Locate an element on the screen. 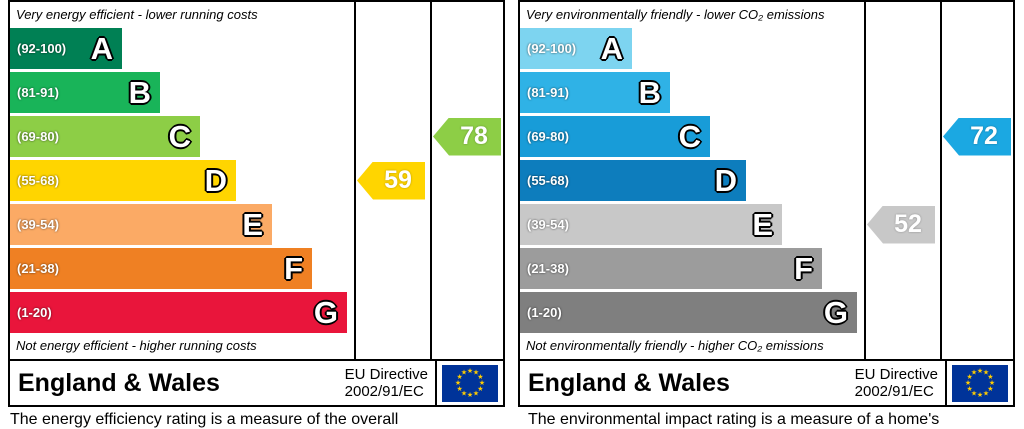 This screenshot has height=429, width=1024. band-range: (92-100) is located at coordinates (42, 48).